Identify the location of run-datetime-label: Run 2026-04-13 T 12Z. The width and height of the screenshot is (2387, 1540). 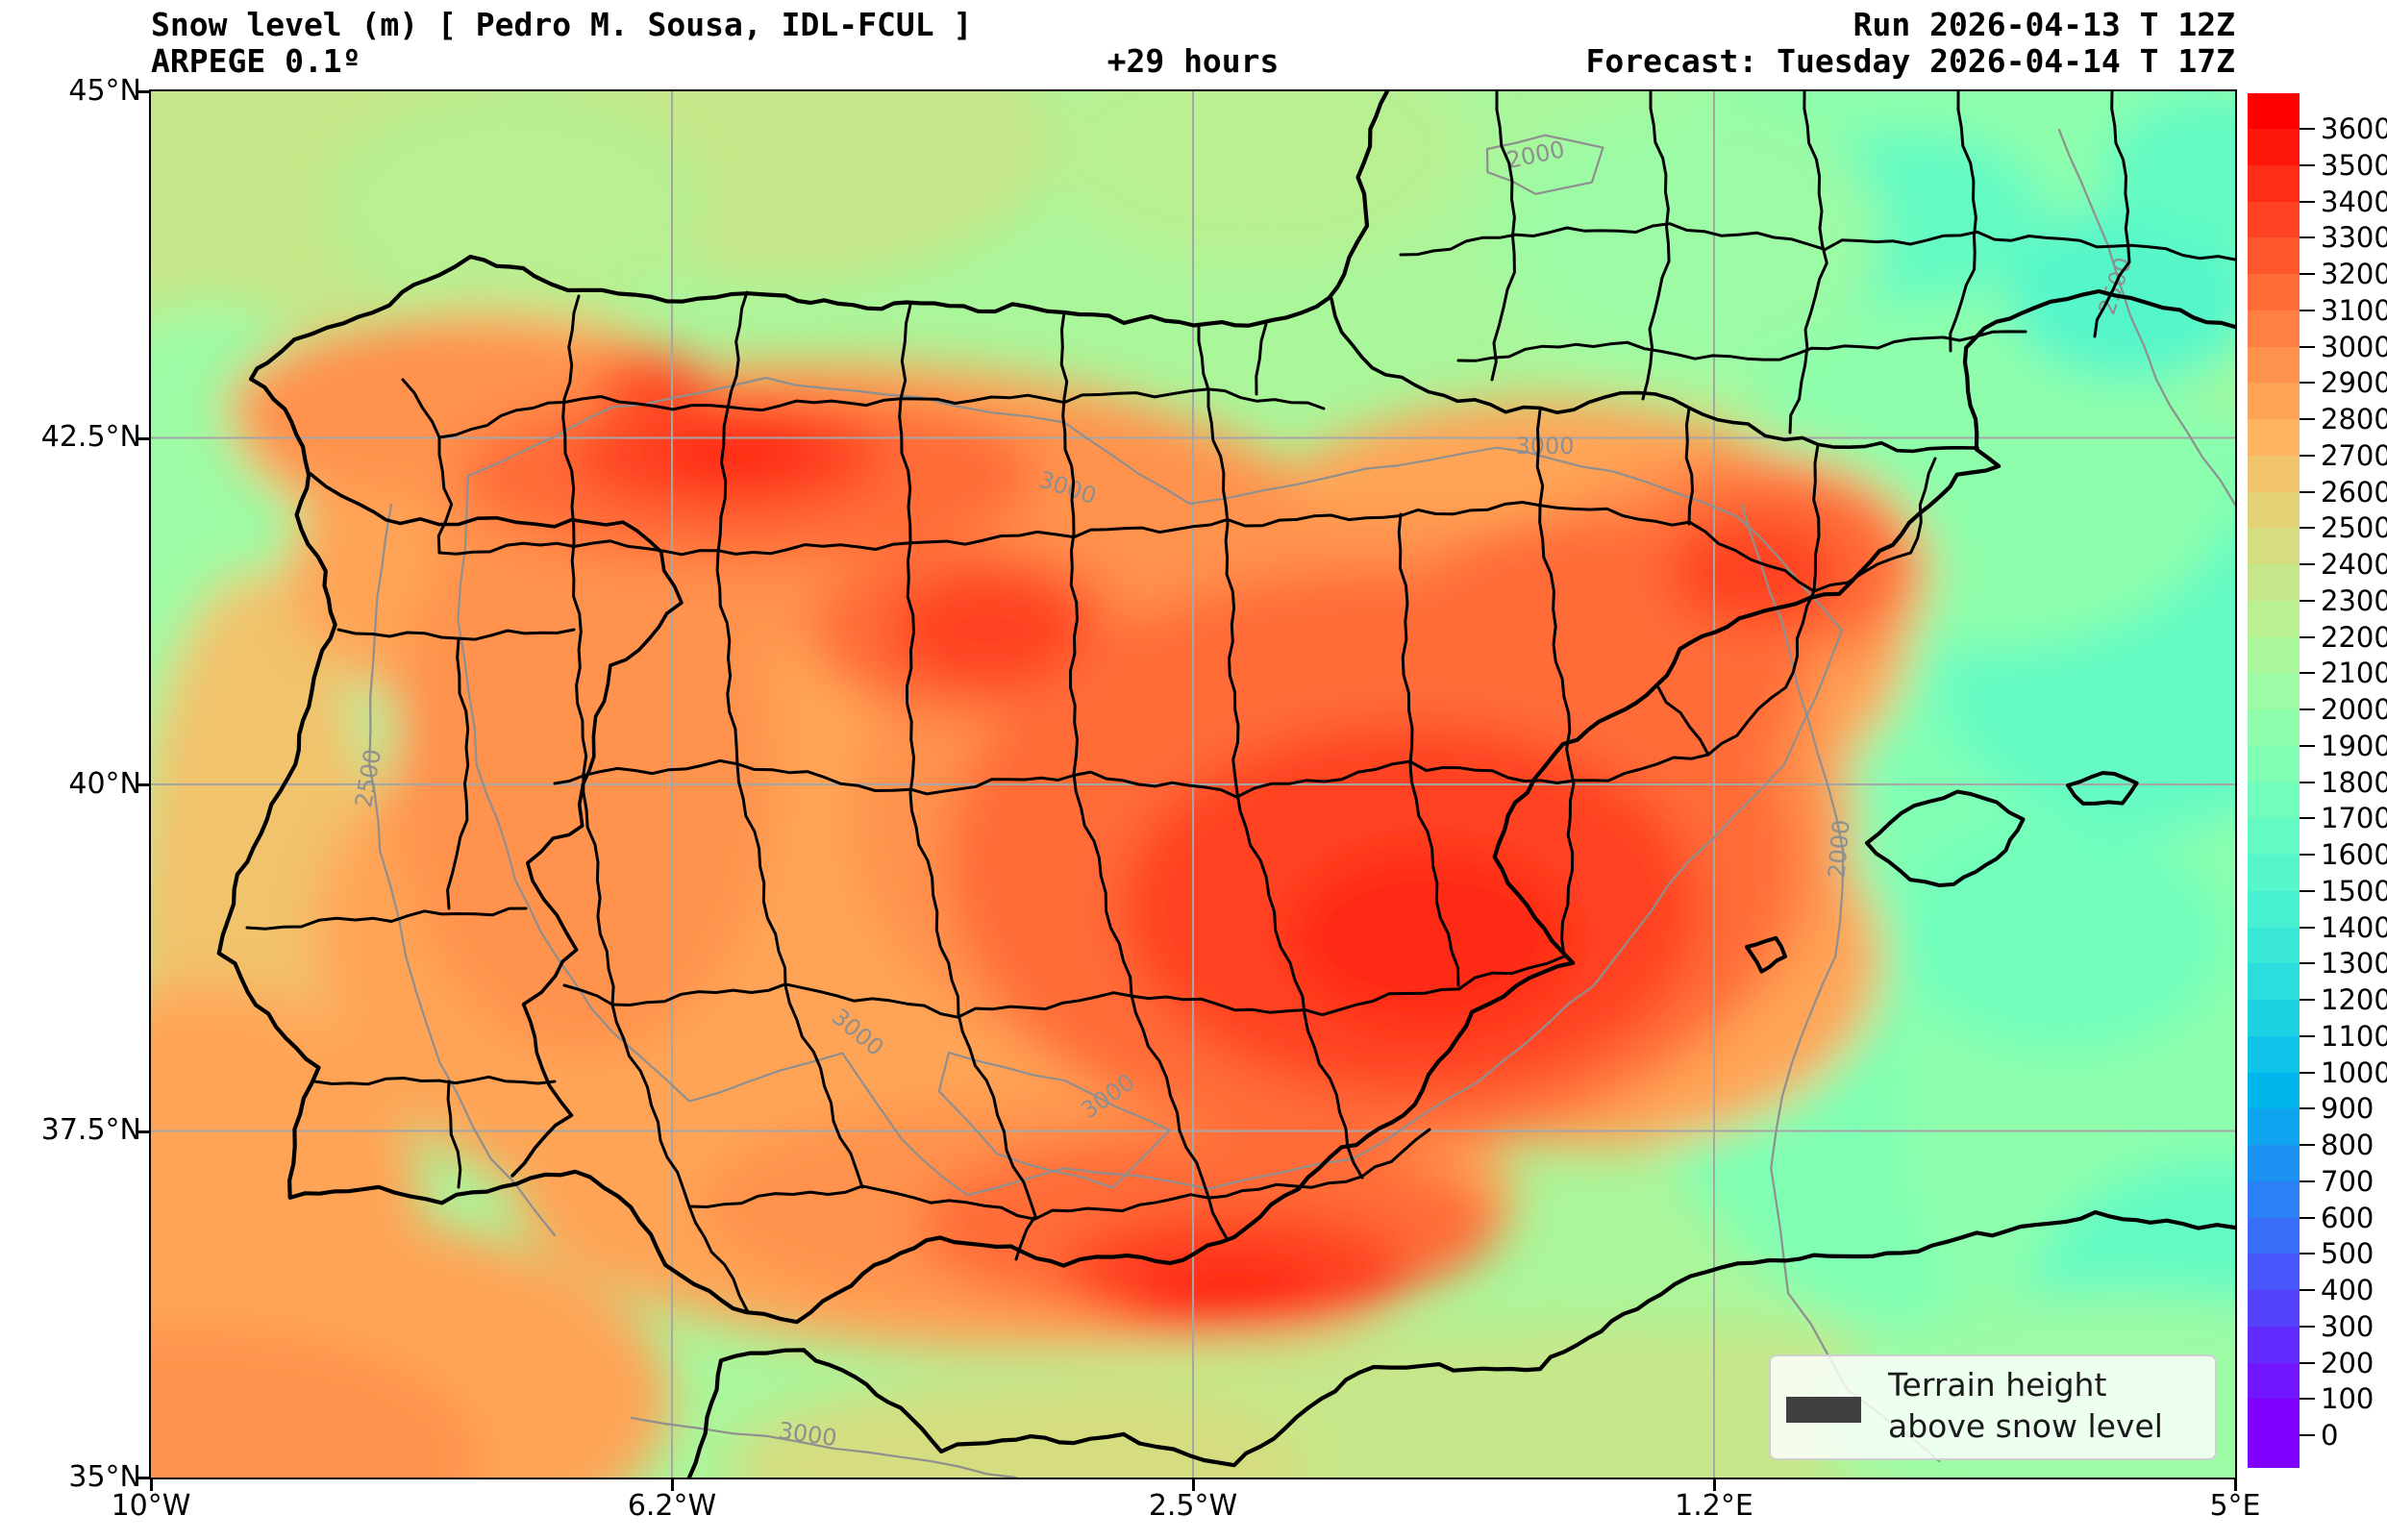
(2043, 24).